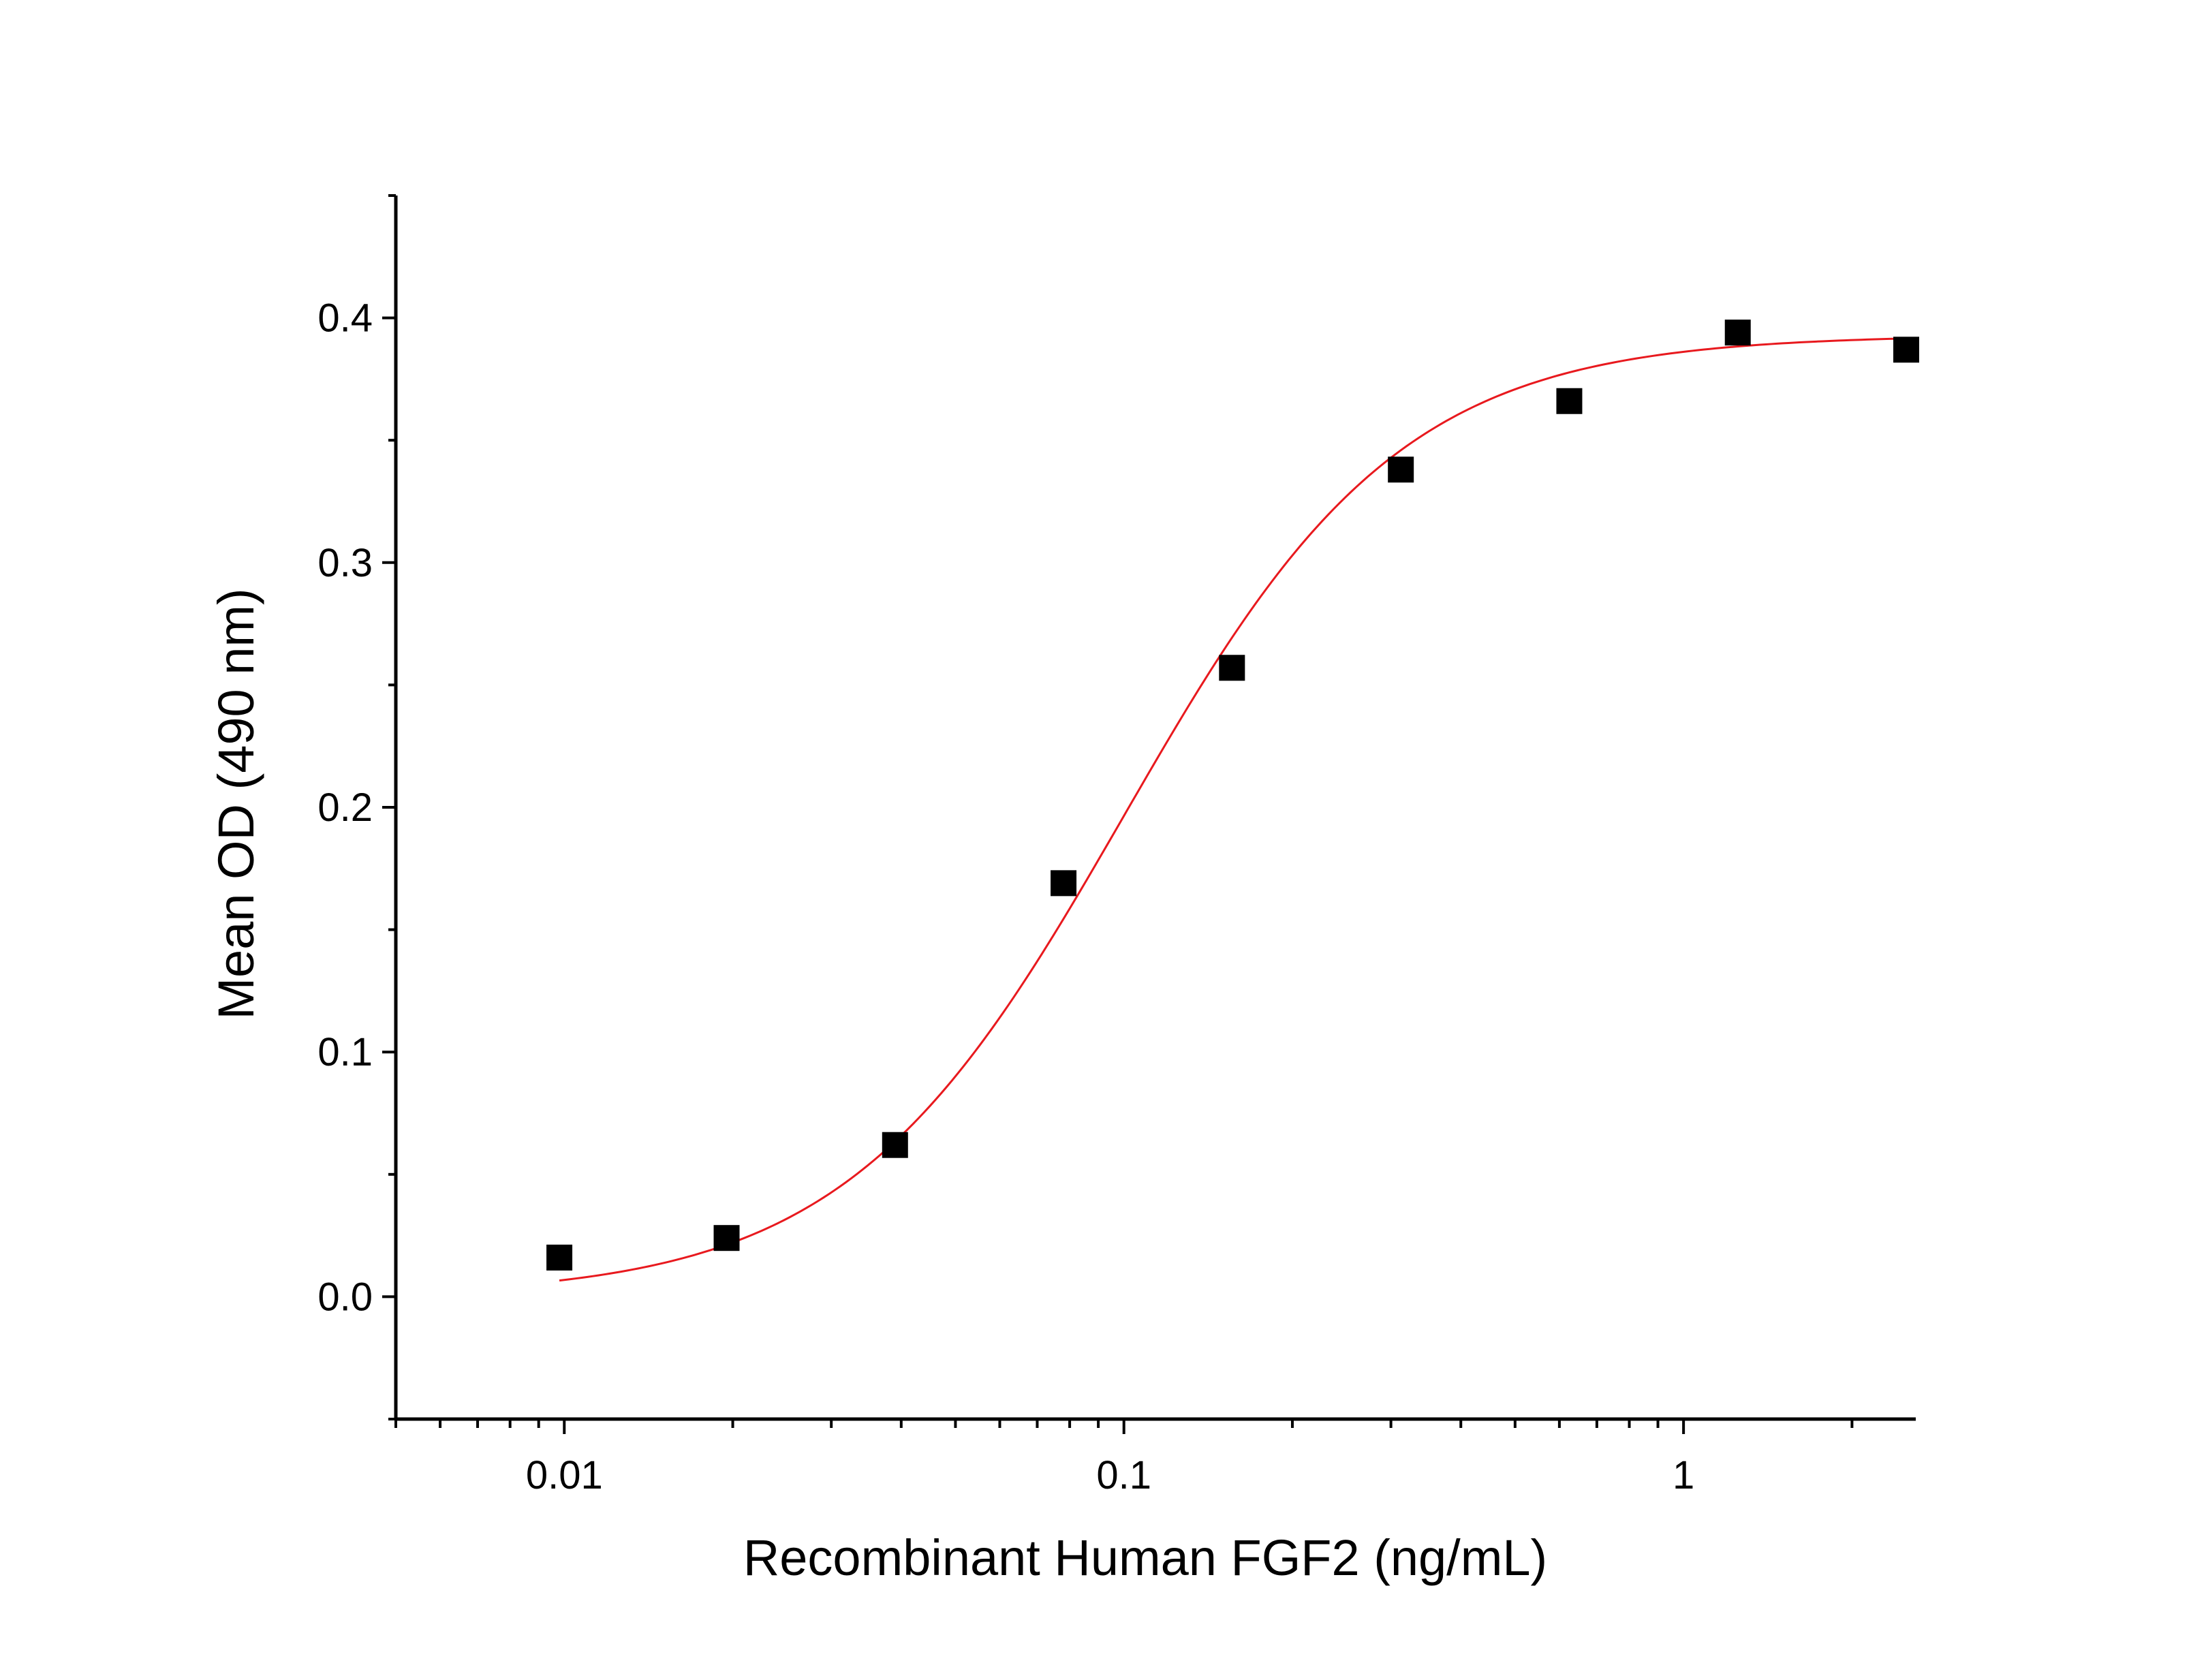 Image resolution: width=2191 pixels, height=1680 pixels. Describe the element at coordinates (345, 1297) in the screenshot. I see `y-tick-label: 0.0` at that location.